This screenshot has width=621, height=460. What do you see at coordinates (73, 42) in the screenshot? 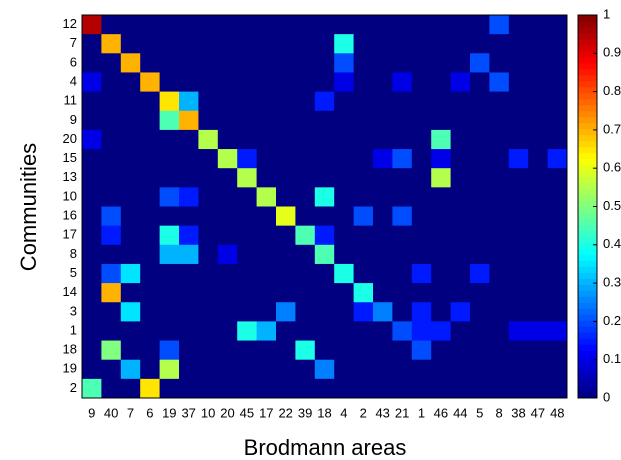
I see `y-tick-label: 7` at bounding box center [73, 42].